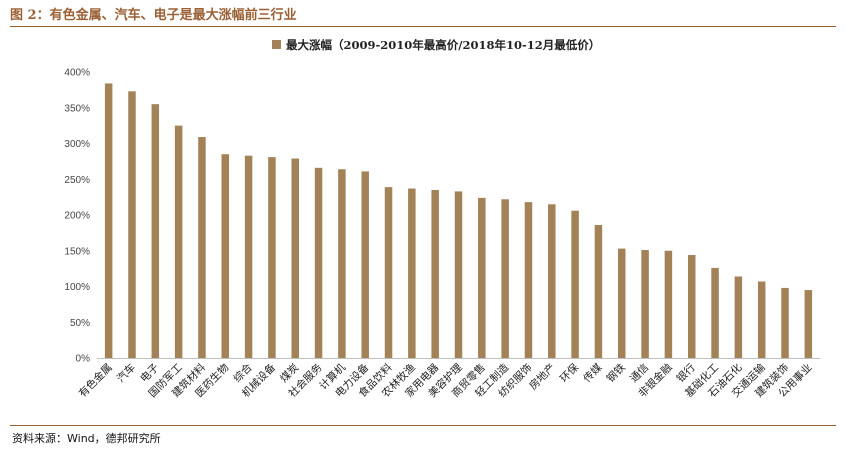 The width and height of the screenshot is (846, 451). Describe the element at coordinates (443, 45) in the screenshot. I see `legend-label: 最大涨幅（2009-2010年最高价/2018年10-12月最低价）` at that location.